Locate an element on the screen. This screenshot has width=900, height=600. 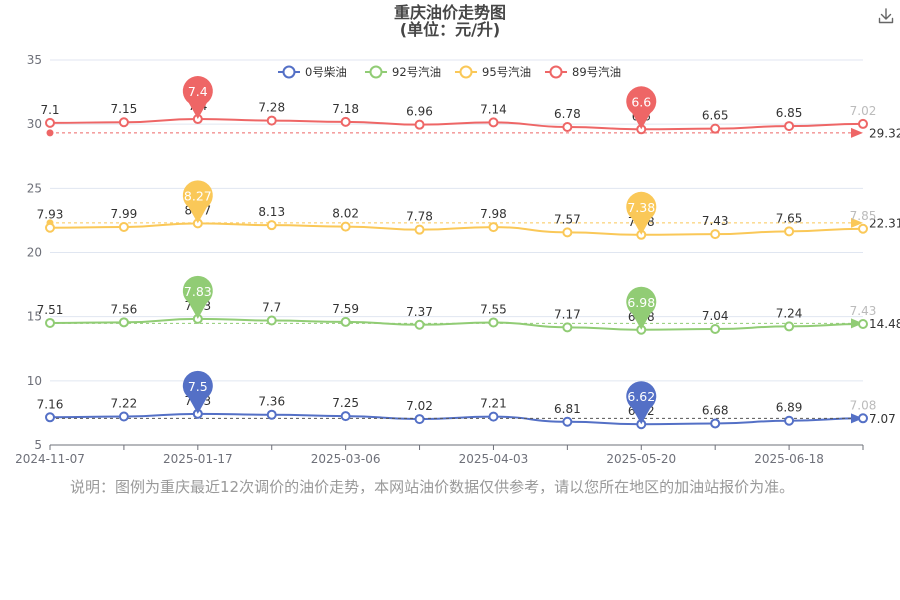
legend-label: 95号汽油 is located at coordinates (506, 72).